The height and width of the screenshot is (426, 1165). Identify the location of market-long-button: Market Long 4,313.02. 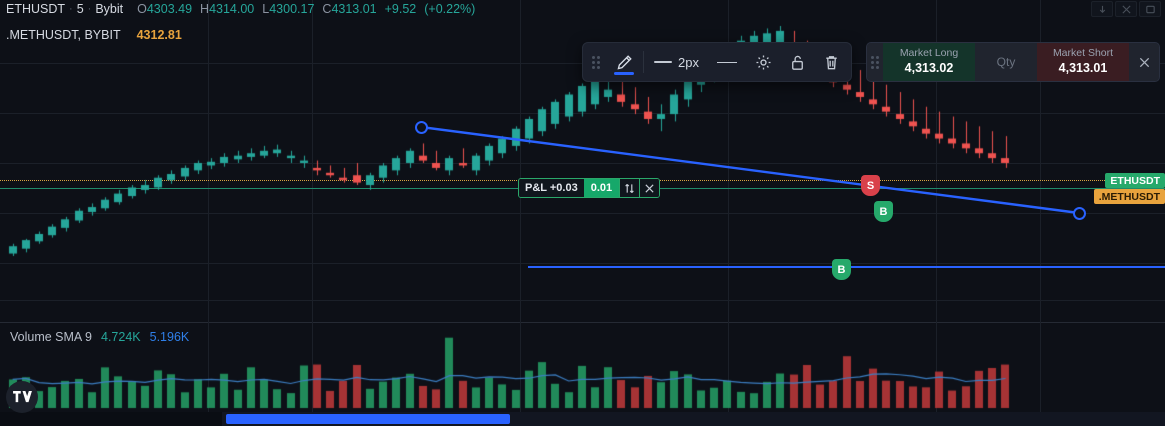
(929, 62).